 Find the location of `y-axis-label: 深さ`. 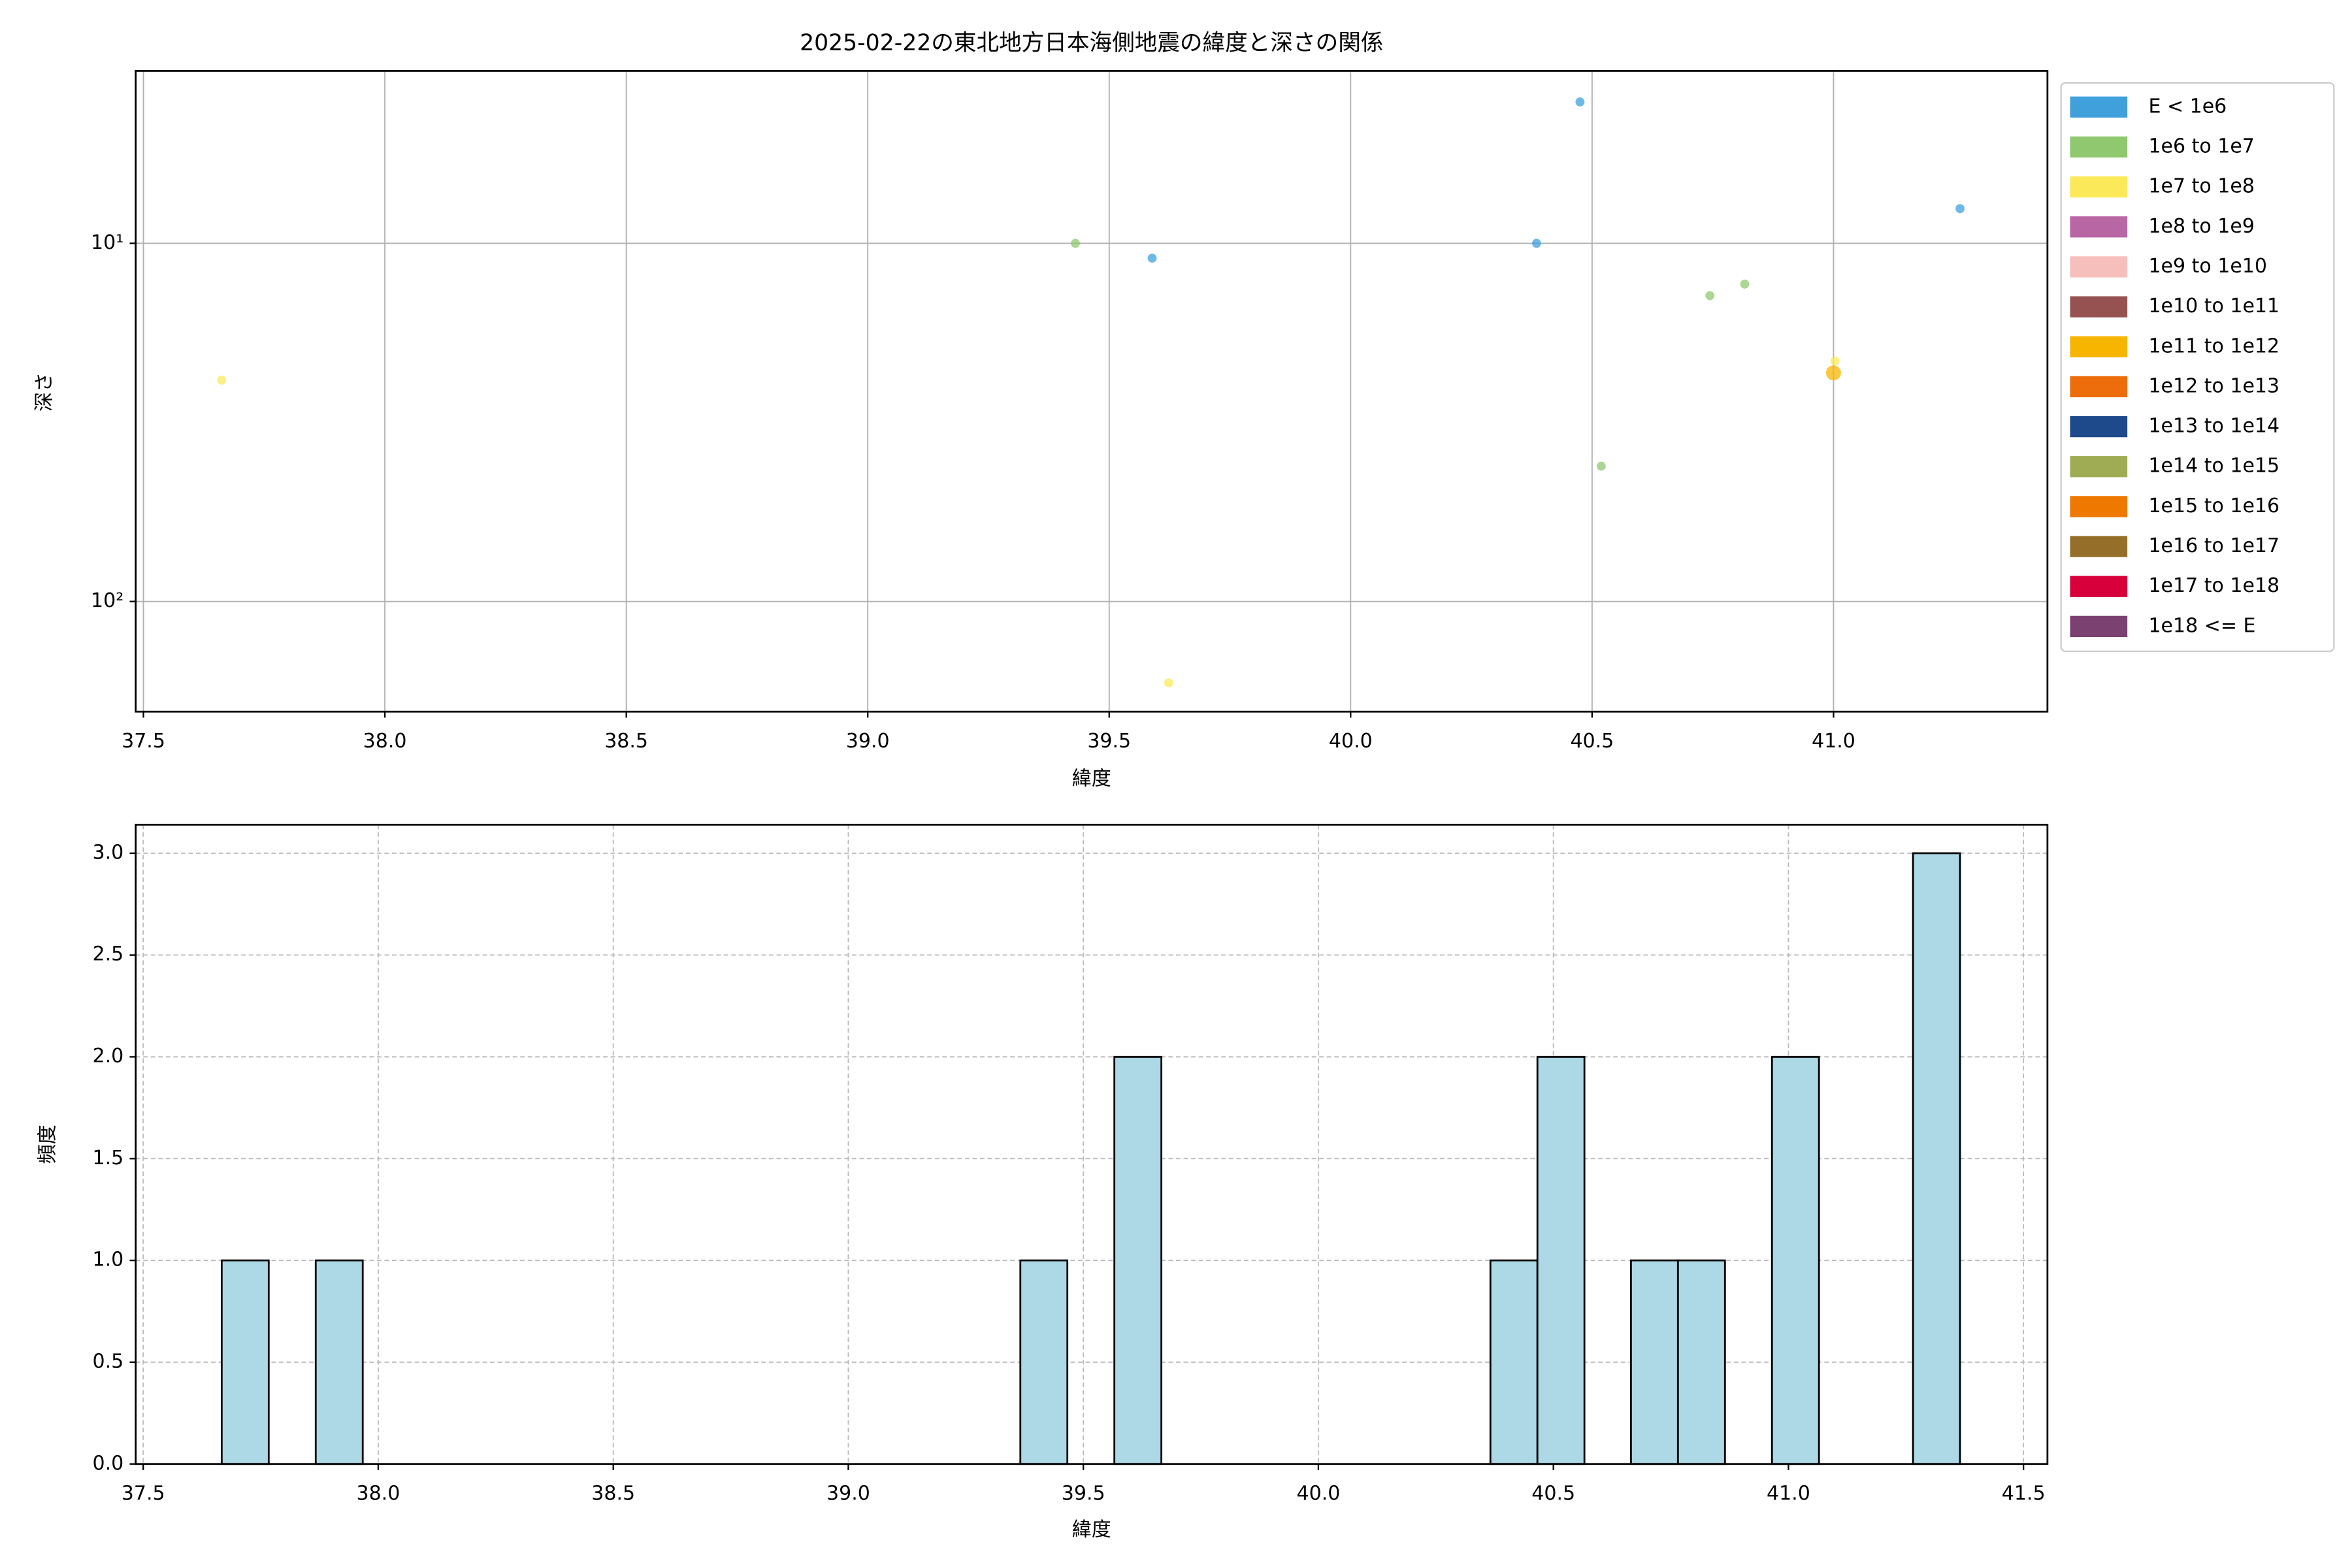

y-axis-label: 深さ is located at coordinates (44, 392).